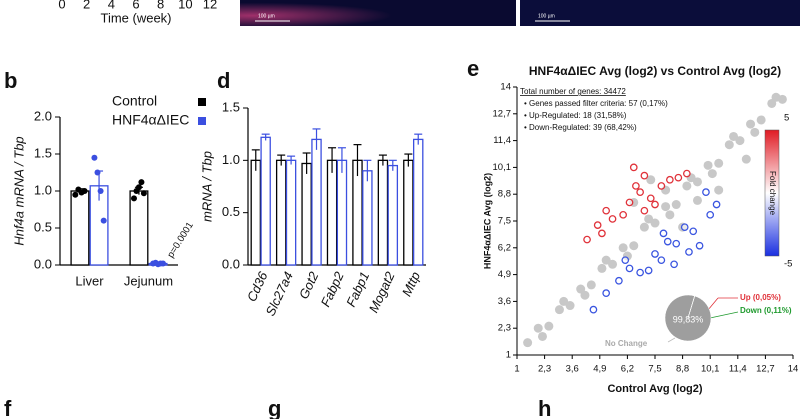 This screenshot has width=800, height=419. I want to click on x-tick-label: Mttp, so click(411, 283).